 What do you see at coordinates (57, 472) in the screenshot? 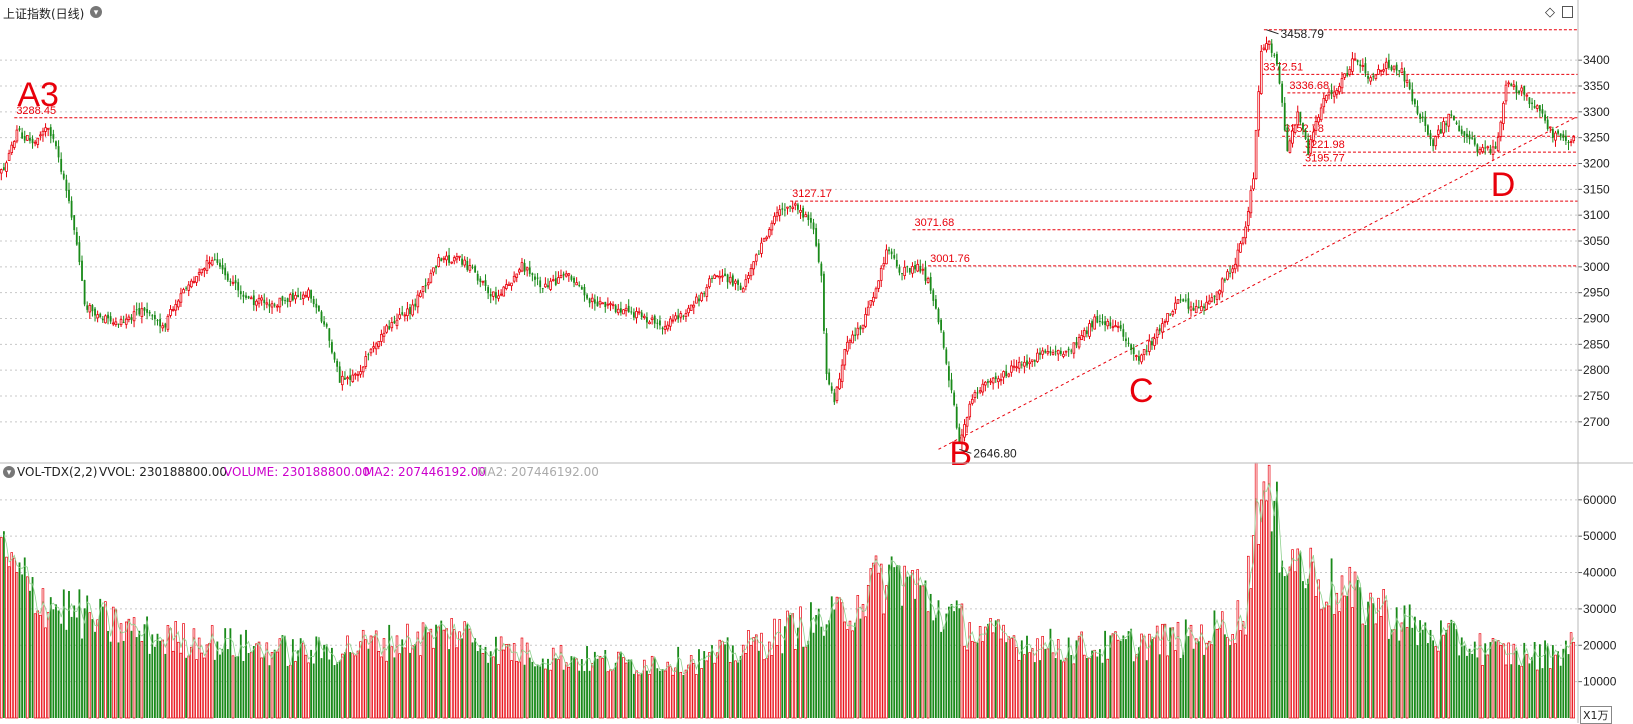
I see `indicator-name: VOL-TDX(2,2)` at bounding box center [57, 472].